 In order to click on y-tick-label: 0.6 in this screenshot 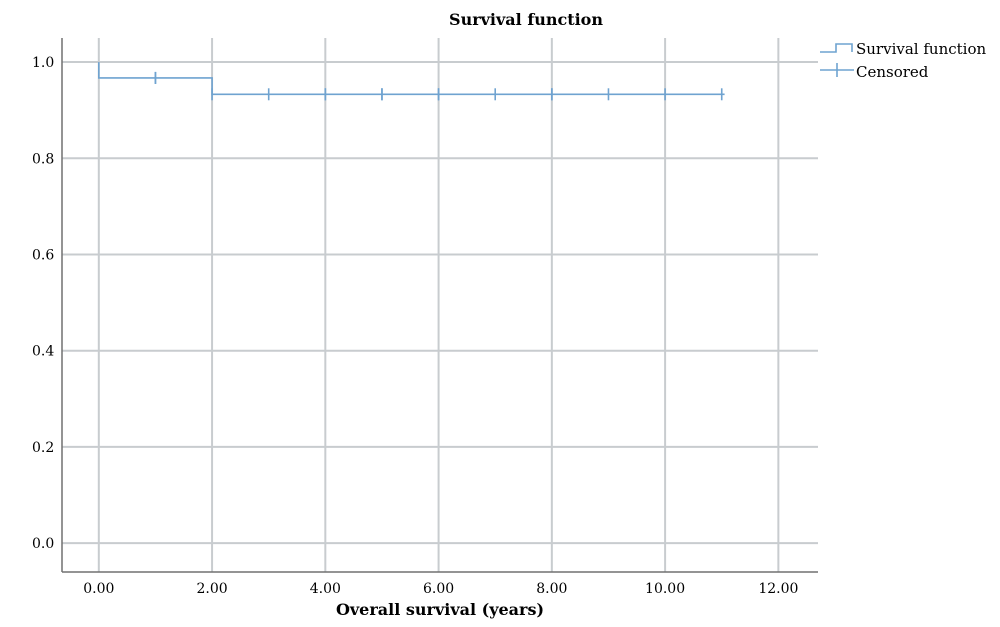, I will do `click(43, 255)`.